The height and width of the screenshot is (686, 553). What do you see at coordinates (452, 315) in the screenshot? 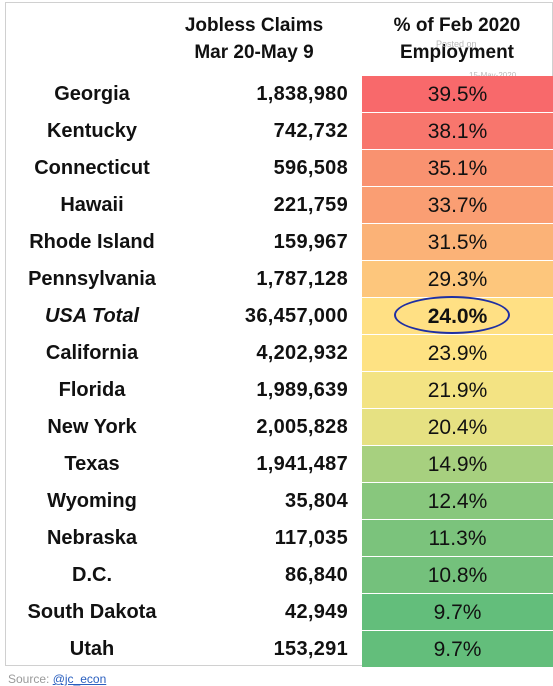
I see `highlight-ellipse` at bounding box center [452, 315].